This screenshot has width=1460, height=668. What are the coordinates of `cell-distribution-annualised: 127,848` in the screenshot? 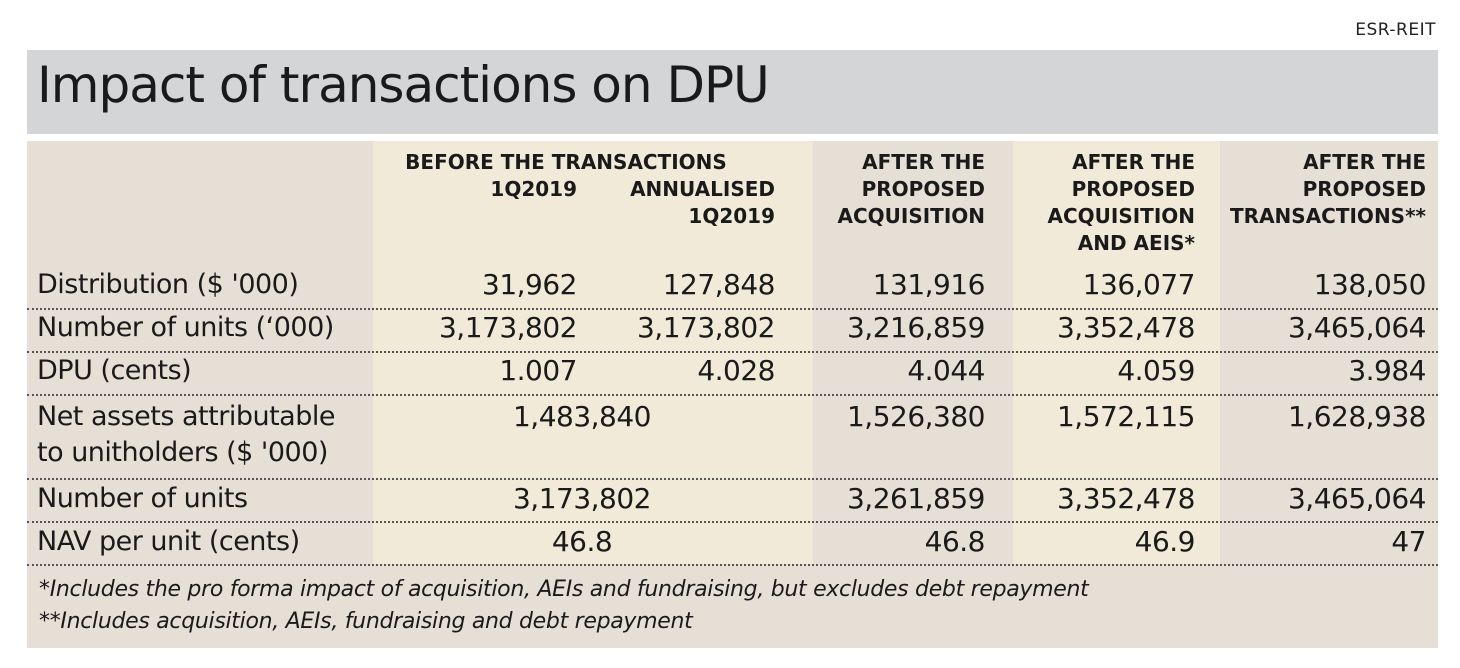 It's located at (719, 284).